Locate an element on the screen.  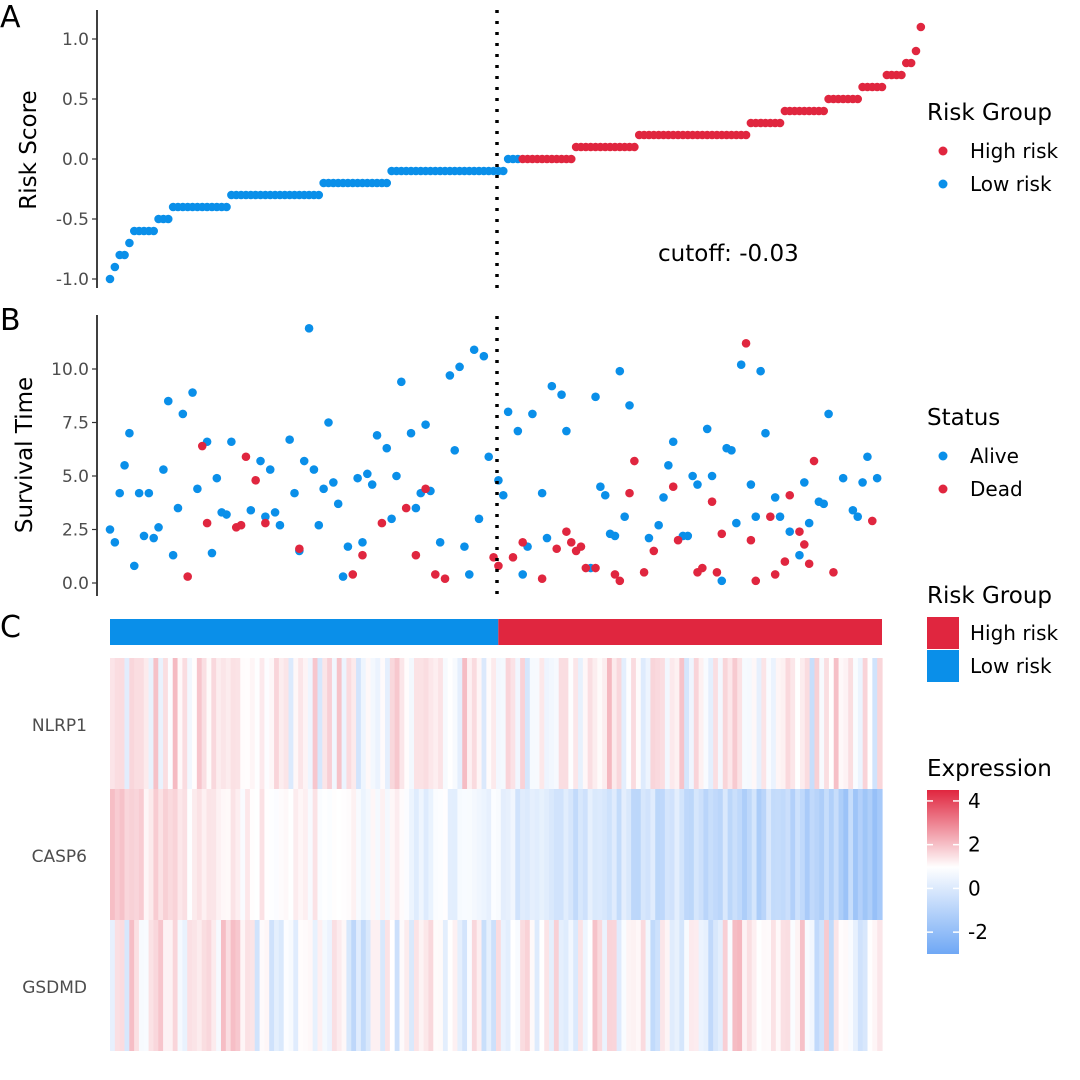
legend-label-alive: Alive is located at coordinates (994, 456).